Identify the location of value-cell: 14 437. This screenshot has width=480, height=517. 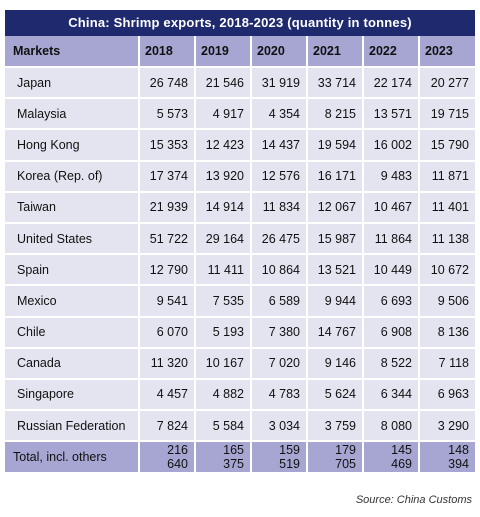
(279, 144).